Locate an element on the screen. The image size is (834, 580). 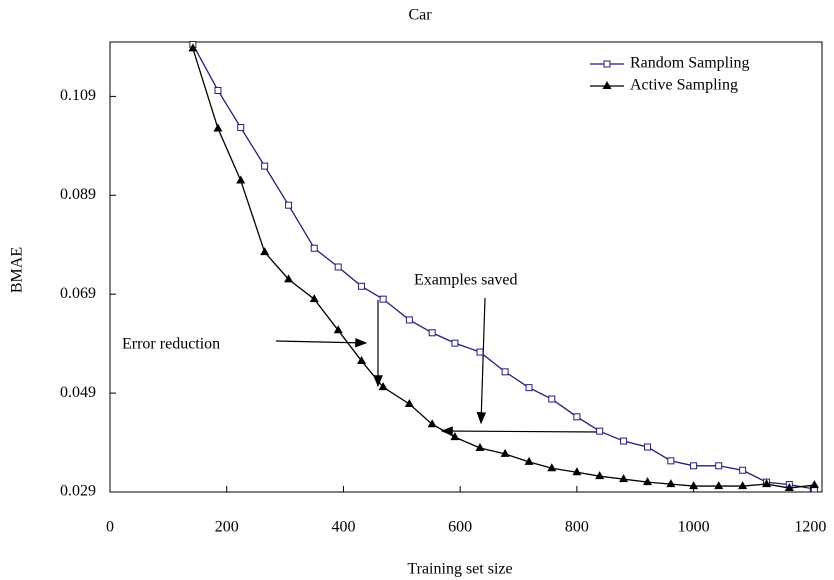
y-tick-label: 0.029 is located at coordinates (78, 491).